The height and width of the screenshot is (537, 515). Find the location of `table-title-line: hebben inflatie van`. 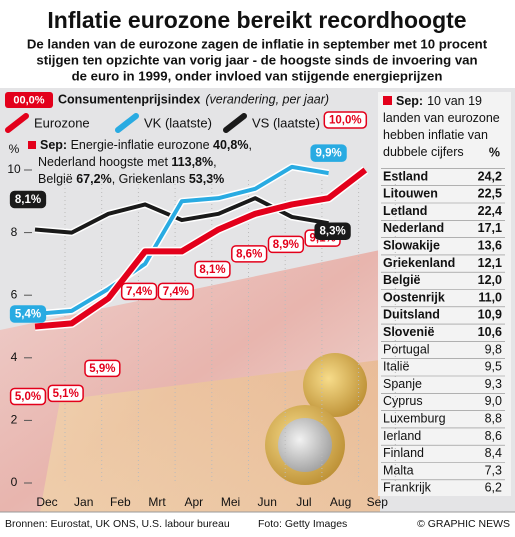

table-title-line: hebben inflatie van is located at coordinates (435, 135).